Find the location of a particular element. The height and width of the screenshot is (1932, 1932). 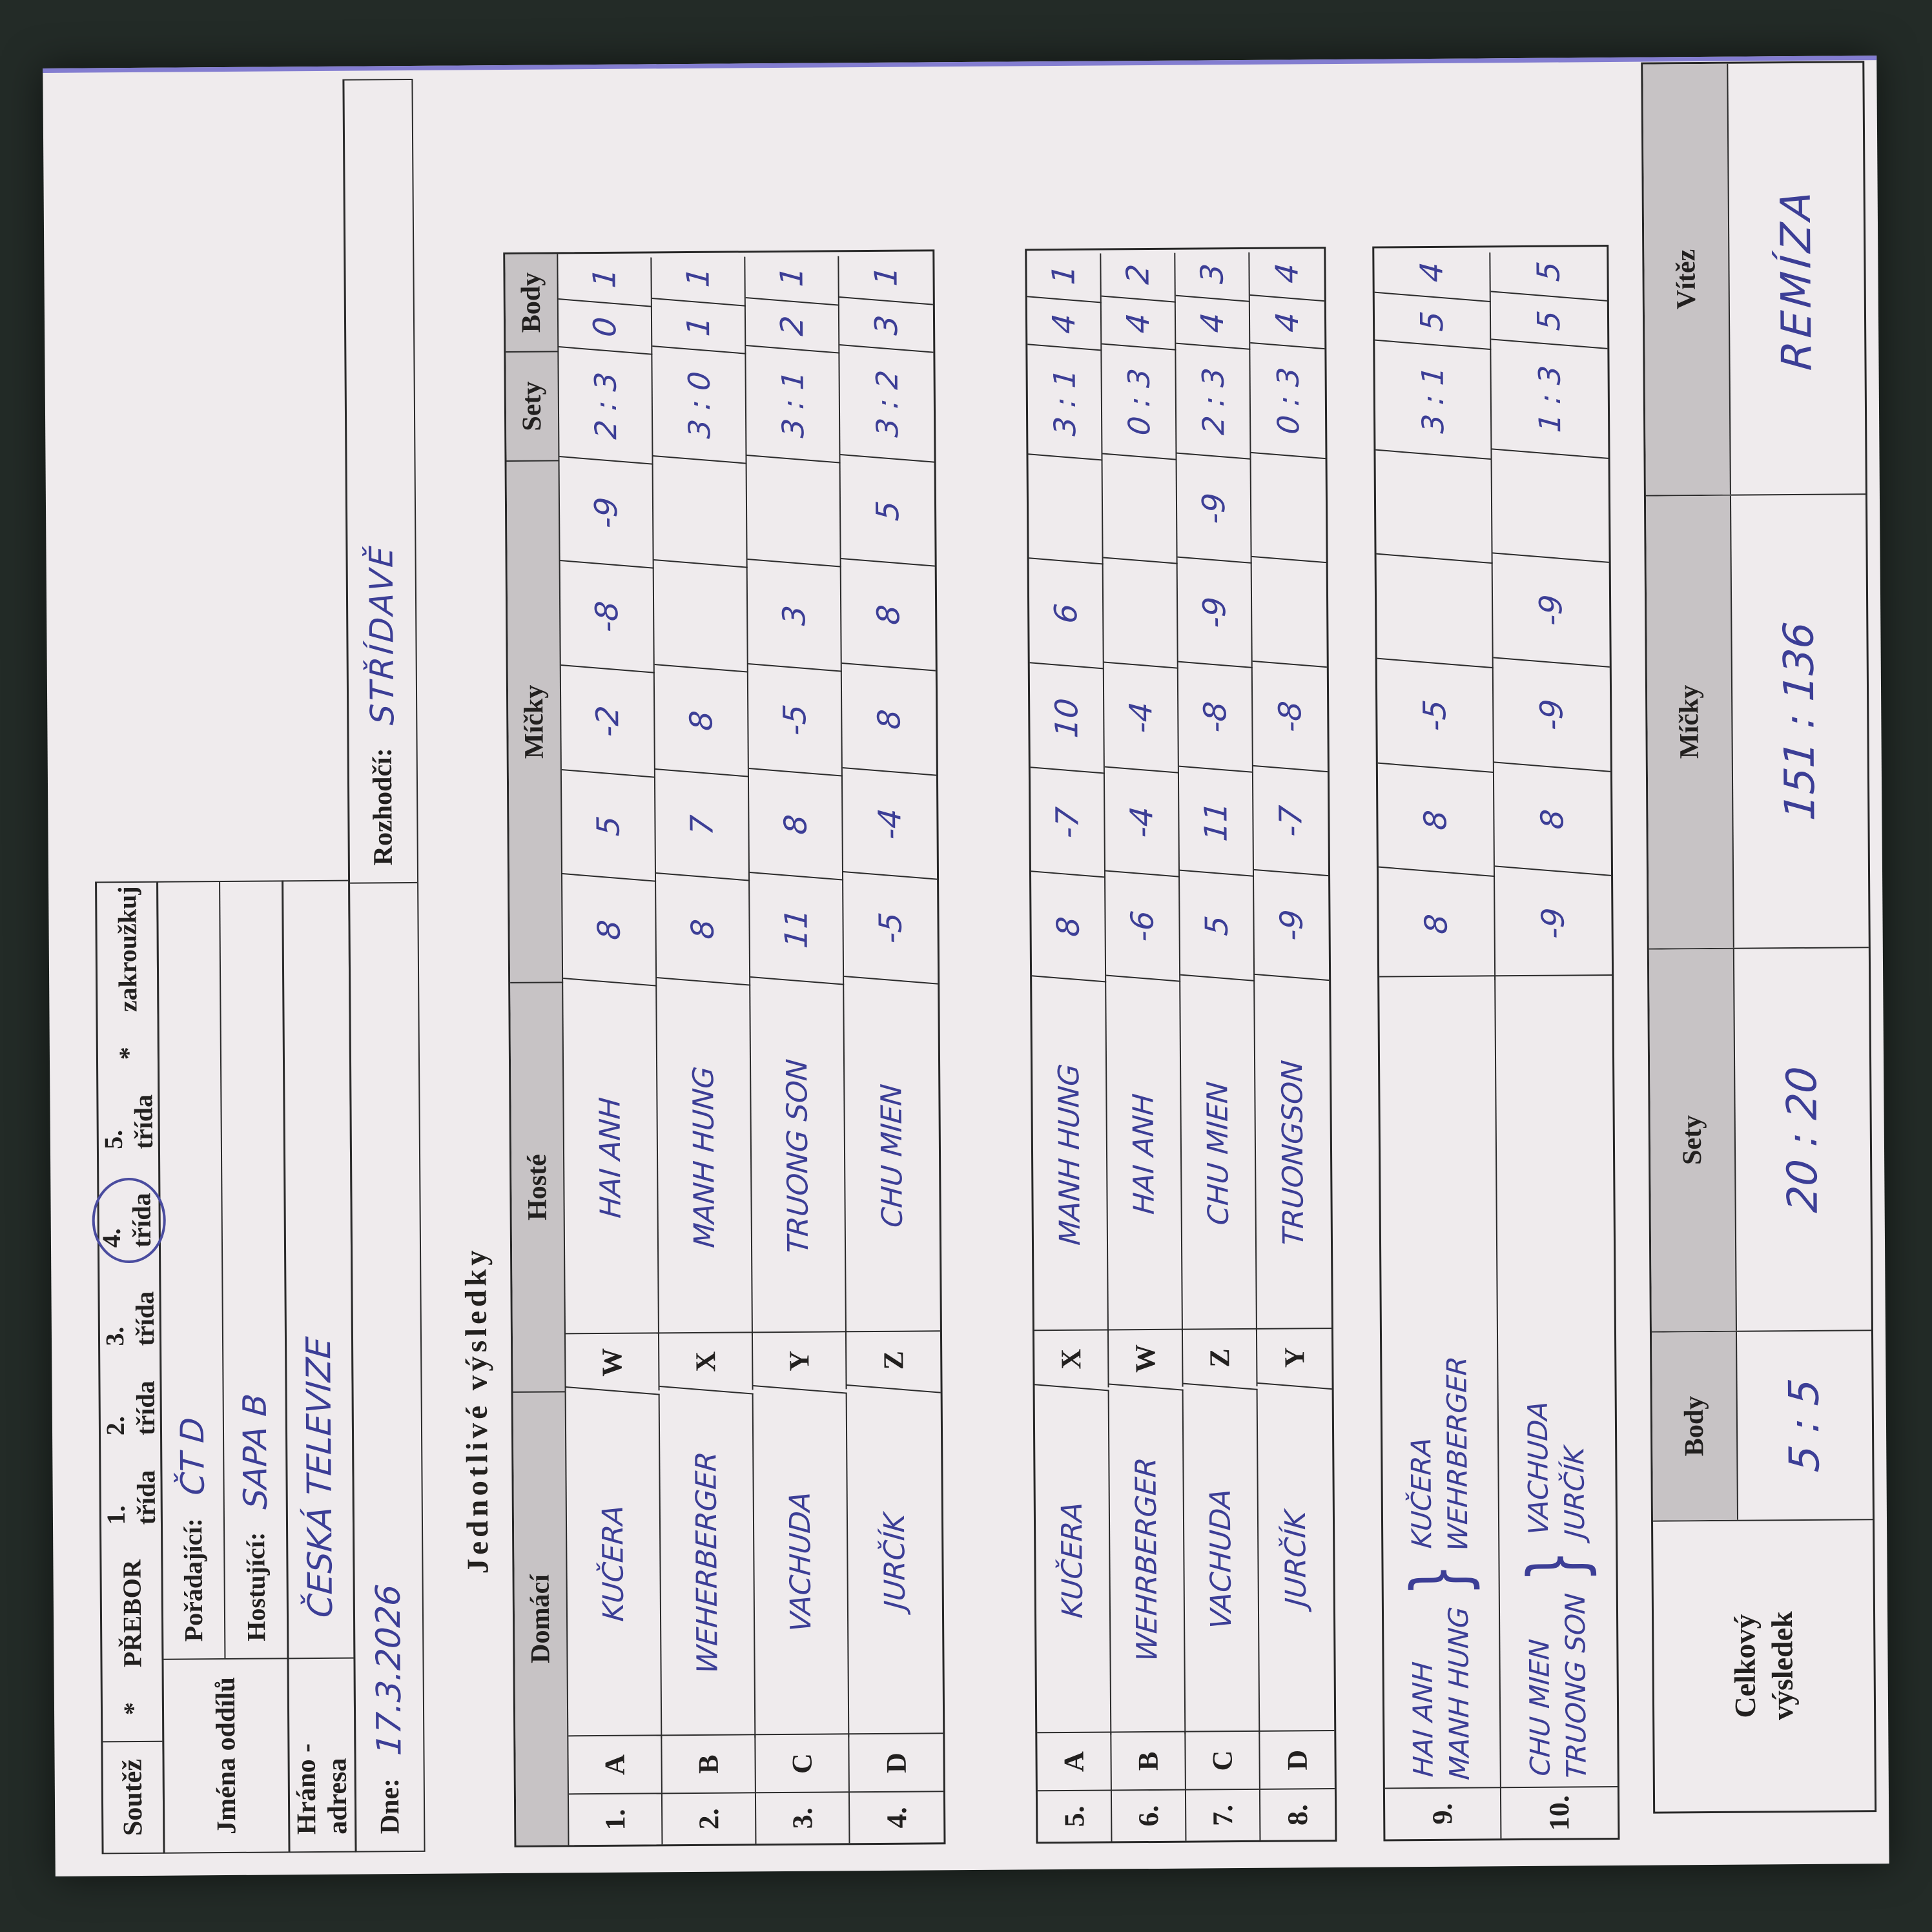

class-option: 1. třída is located at coordinates (131, 1497).